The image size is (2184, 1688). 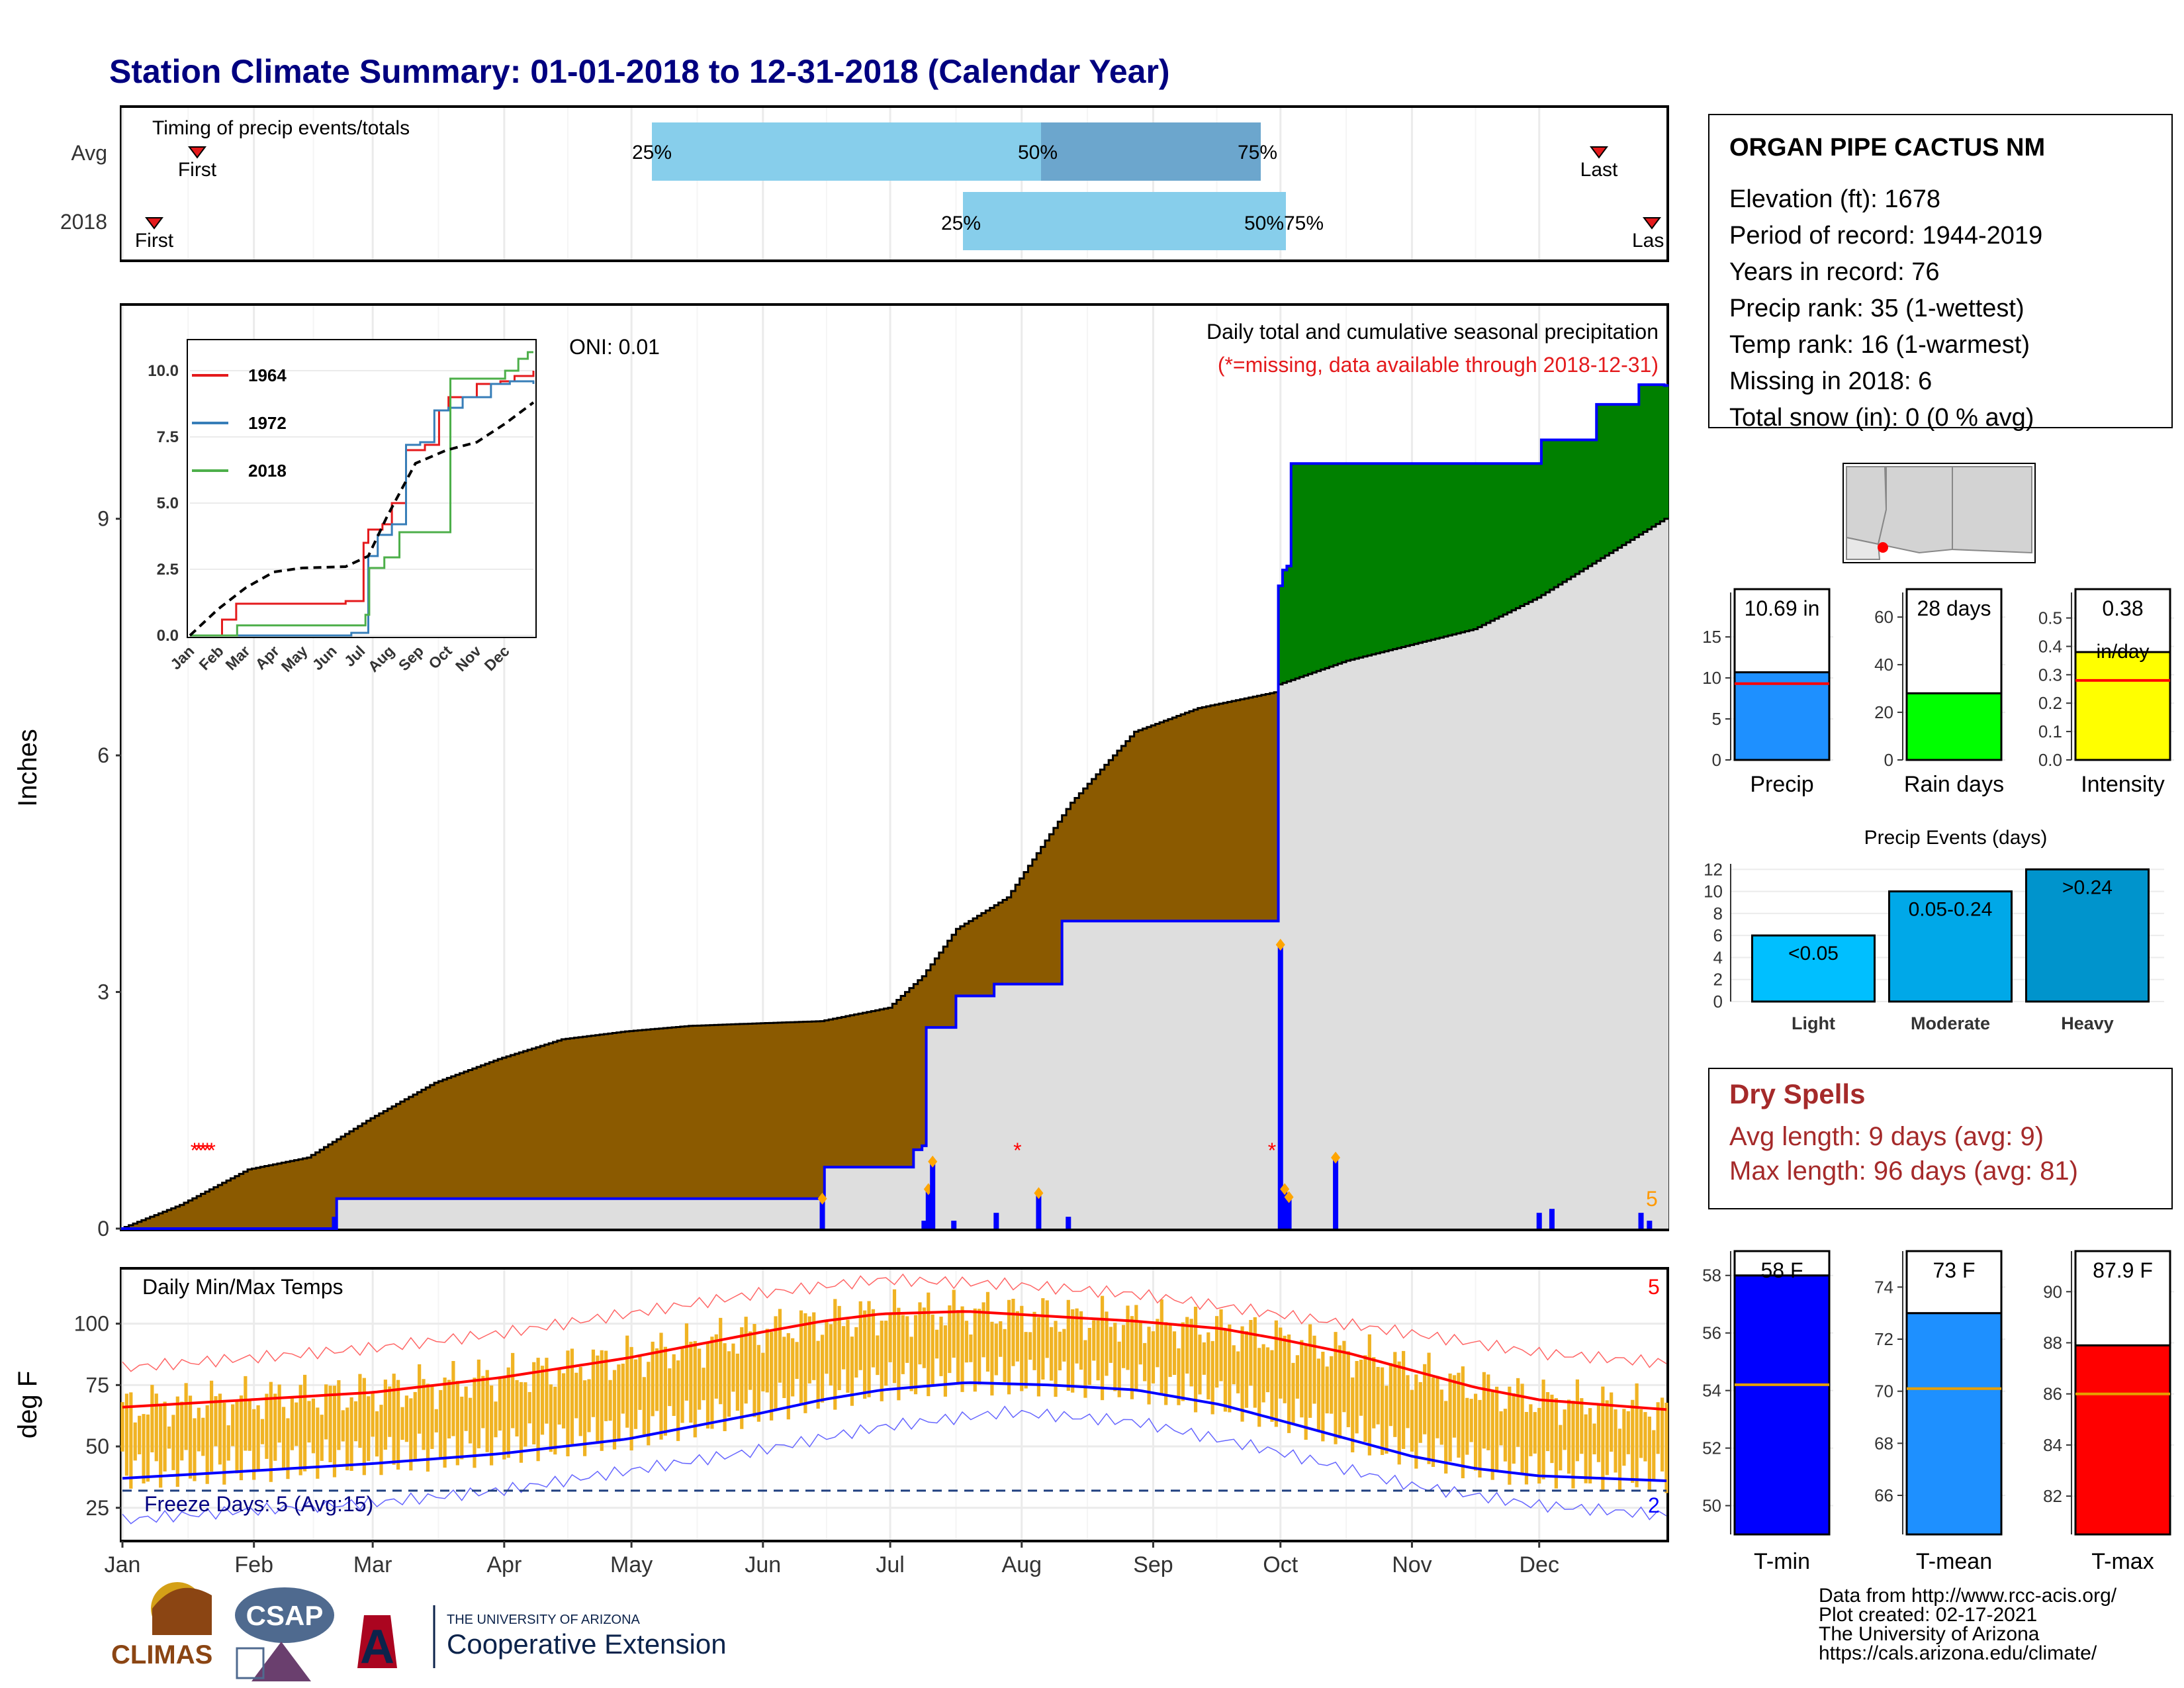 I want to click on dry-spells-title: Dry Spells, so click(x=1797, y=1093).